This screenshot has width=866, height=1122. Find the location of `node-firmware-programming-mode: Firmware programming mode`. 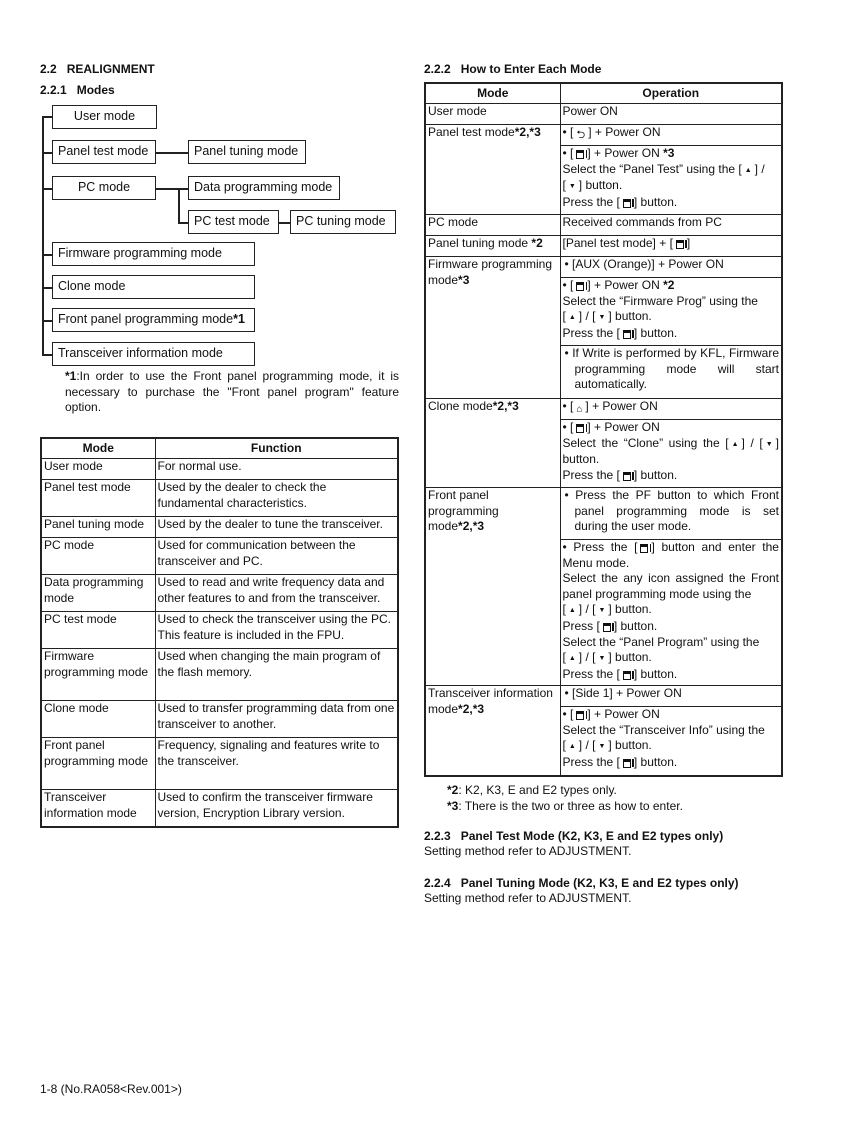

node-firmware-programming-mode: Firmware programming mode is located at coordinates (153, 254).